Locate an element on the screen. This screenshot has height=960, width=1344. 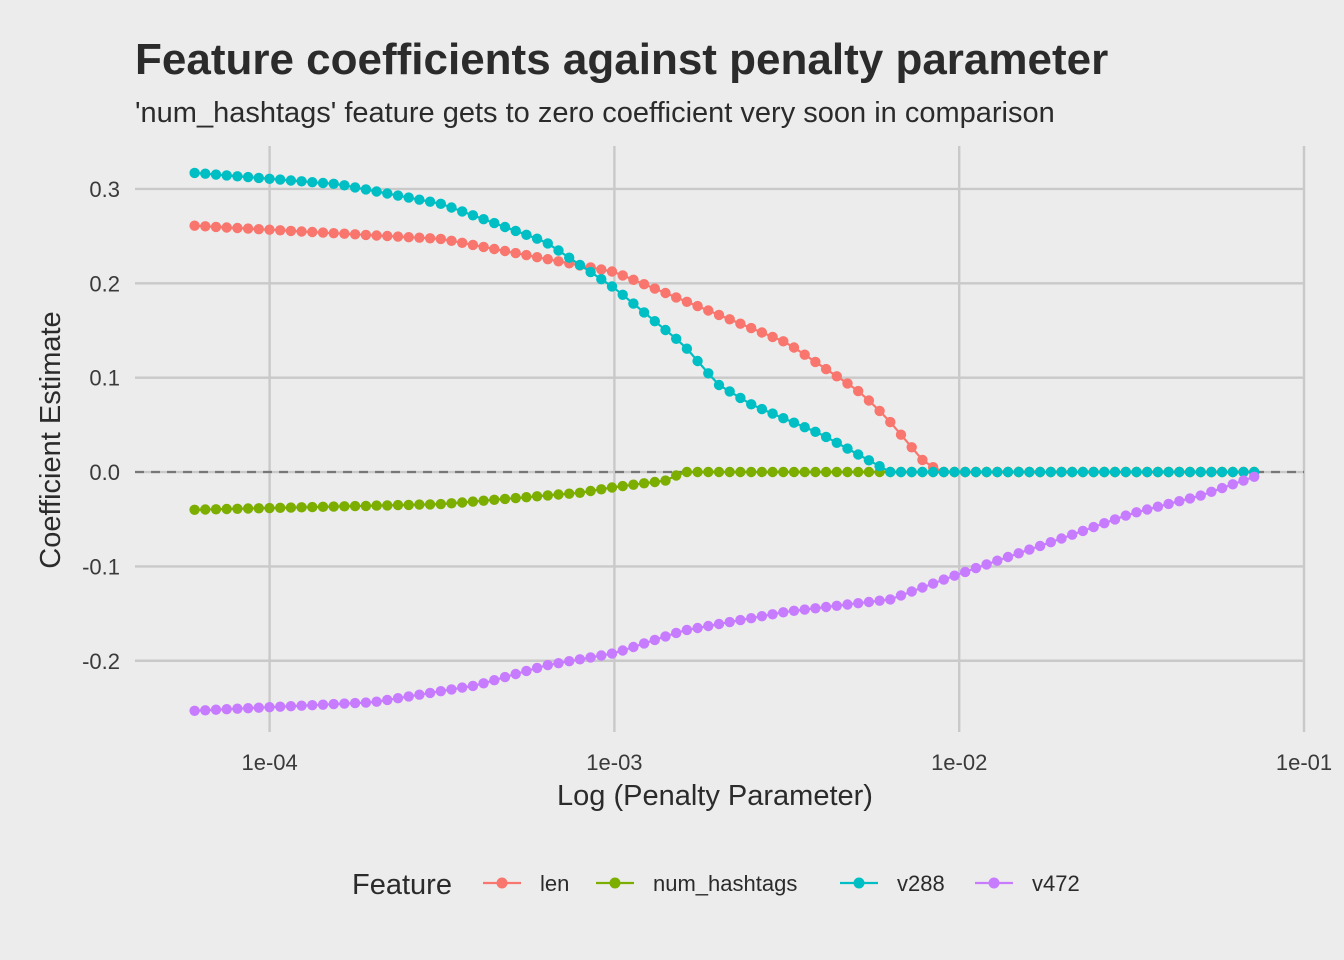
legend-item-num_hashtags: num_hashtags is located at coordinates (696, 883).